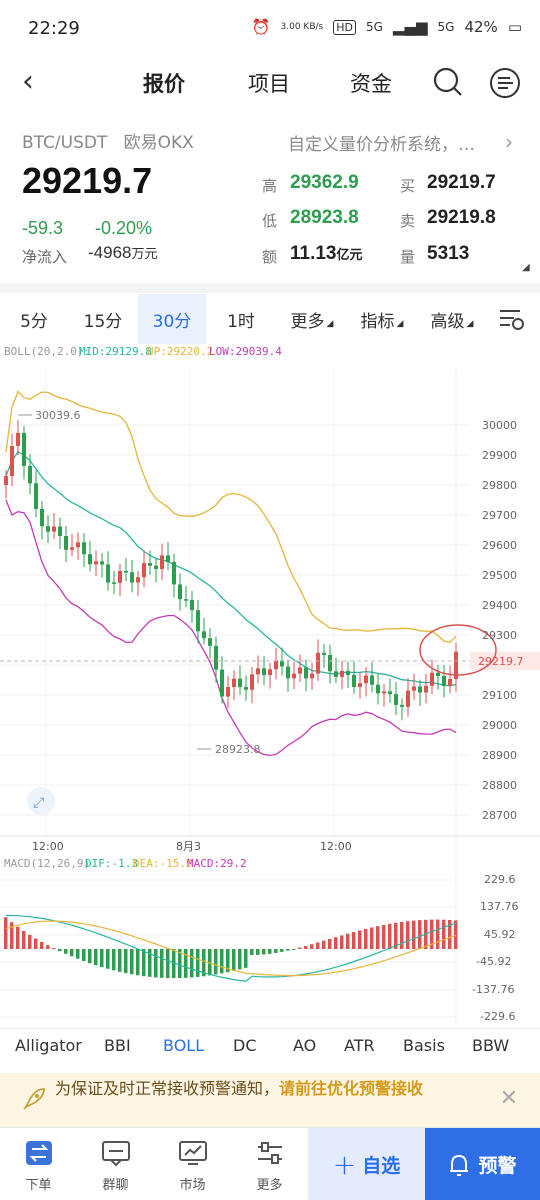 This screenshot has width=540, height=1200. What do you see at coordinates (499, 815) in the screenshot?
I see `y-tick: 28700` at bounding box center [499, 815].